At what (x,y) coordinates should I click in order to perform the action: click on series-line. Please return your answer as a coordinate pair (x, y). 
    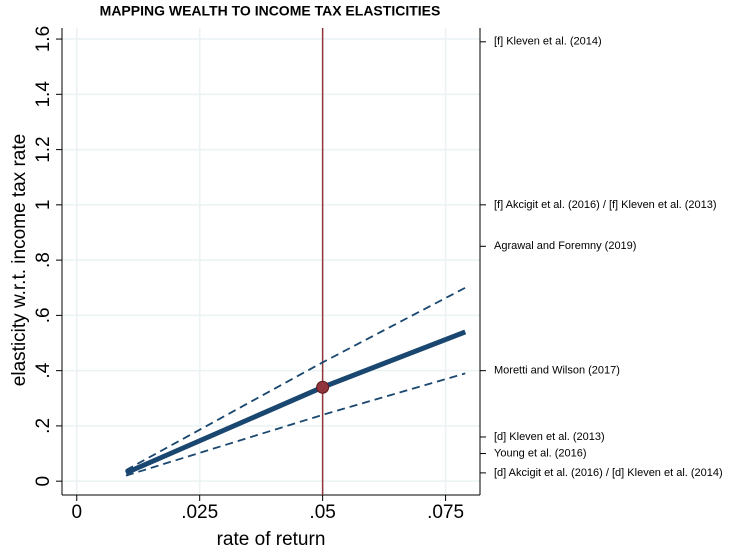
    Looking at the image, I should click on (295, 424).